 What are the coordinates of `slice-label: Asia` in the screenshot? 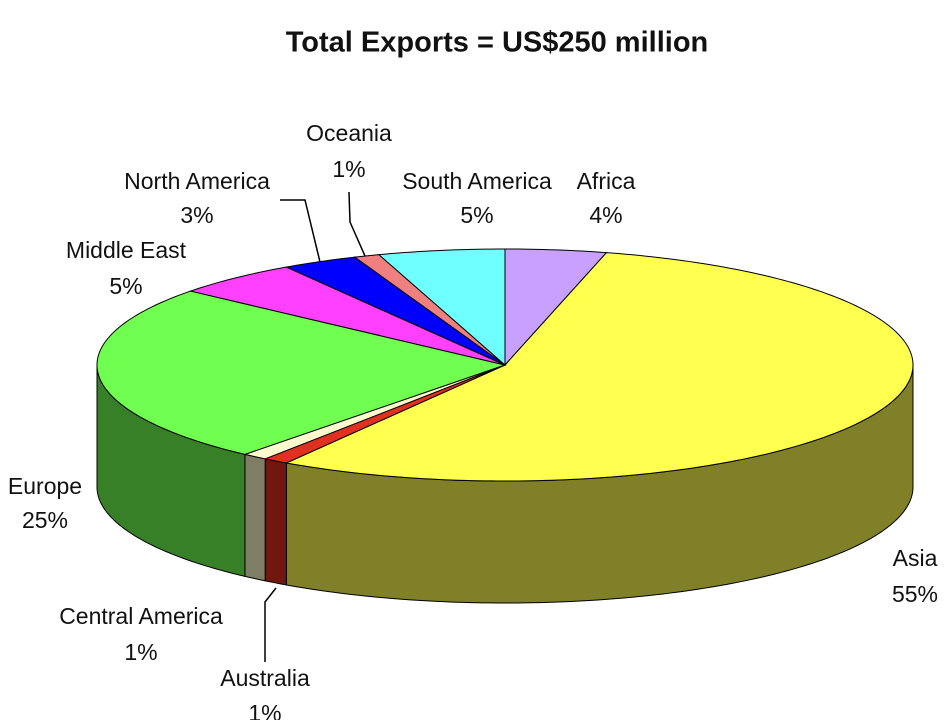 It's located at (915, 558).